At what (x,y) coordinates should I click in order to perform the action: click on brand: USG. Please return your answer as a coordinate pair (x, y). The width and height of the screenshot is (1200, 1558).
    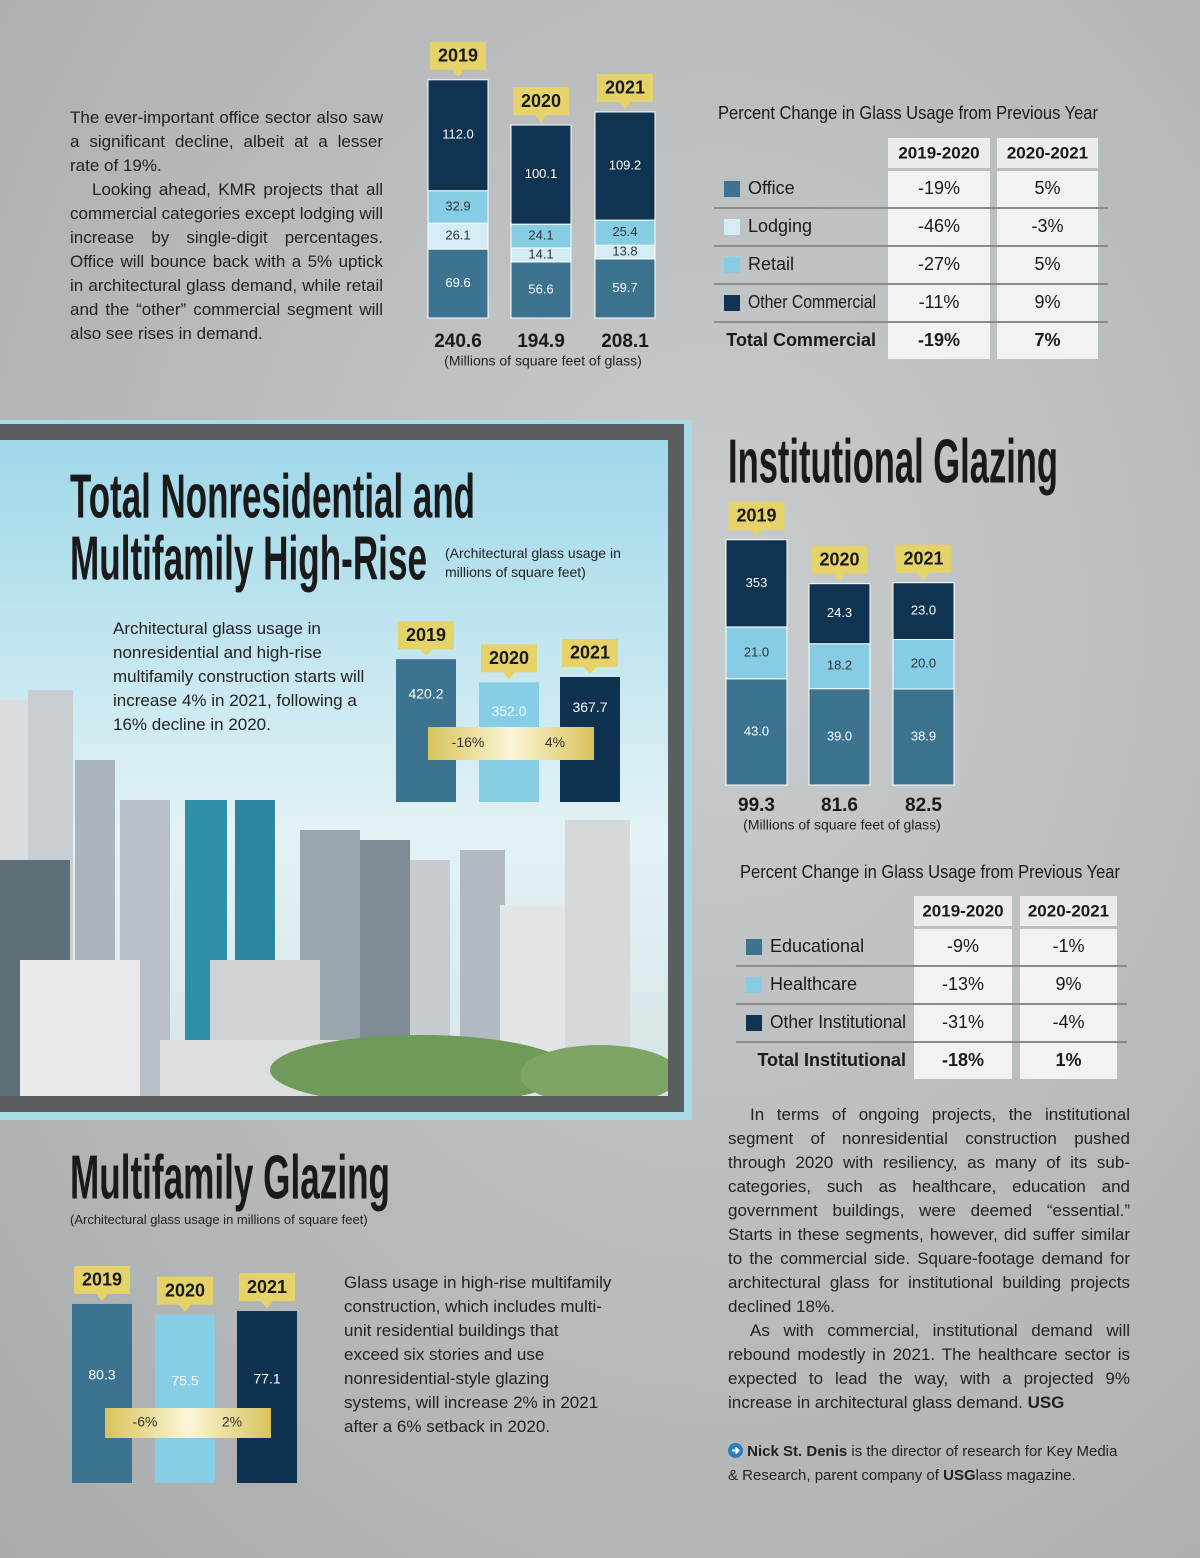
    Looking at the image, I should click on (959, 1475).